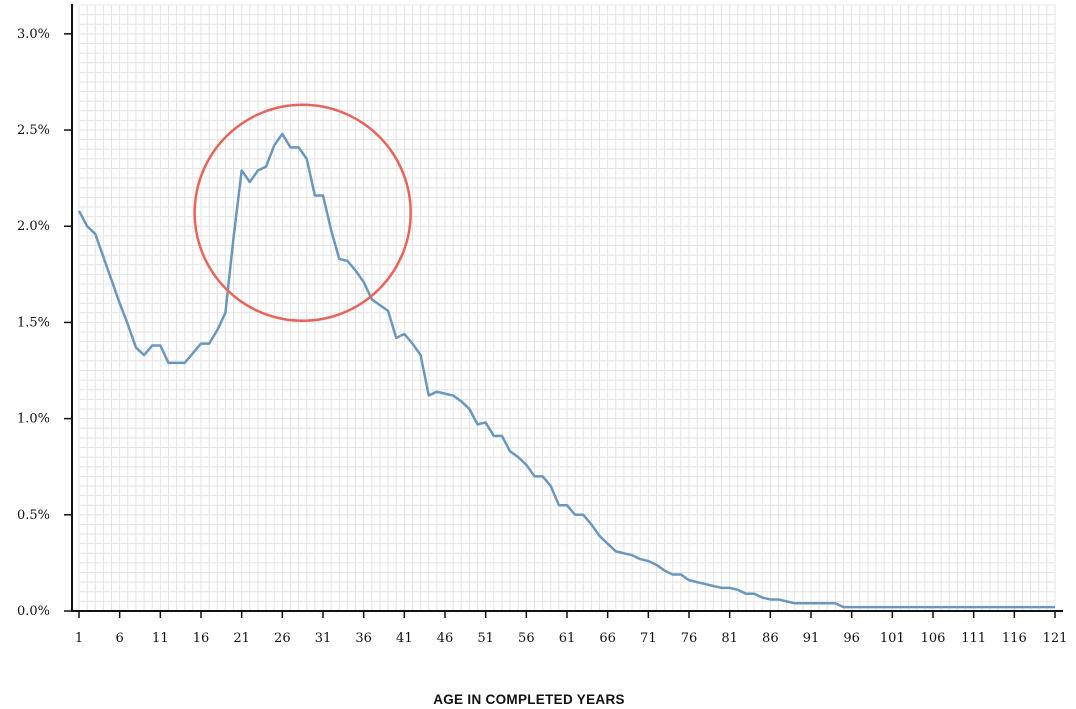 The image size is (1076, 709). Describe the element at coordinates (729, 638) in the screenshot. I see `x-tick-label: 81` at that location.